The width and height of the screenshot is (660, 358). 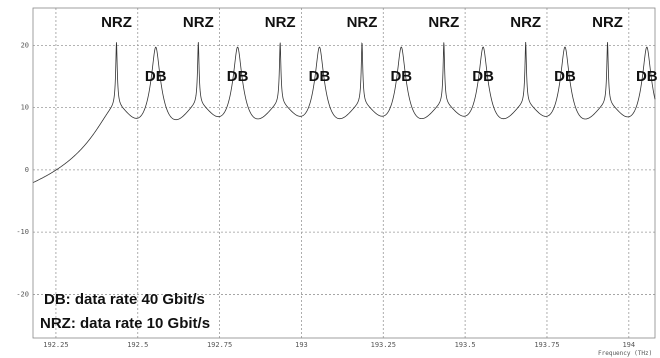 I want to click on x-tick-label: 192.25, so click(x=55, y=345).